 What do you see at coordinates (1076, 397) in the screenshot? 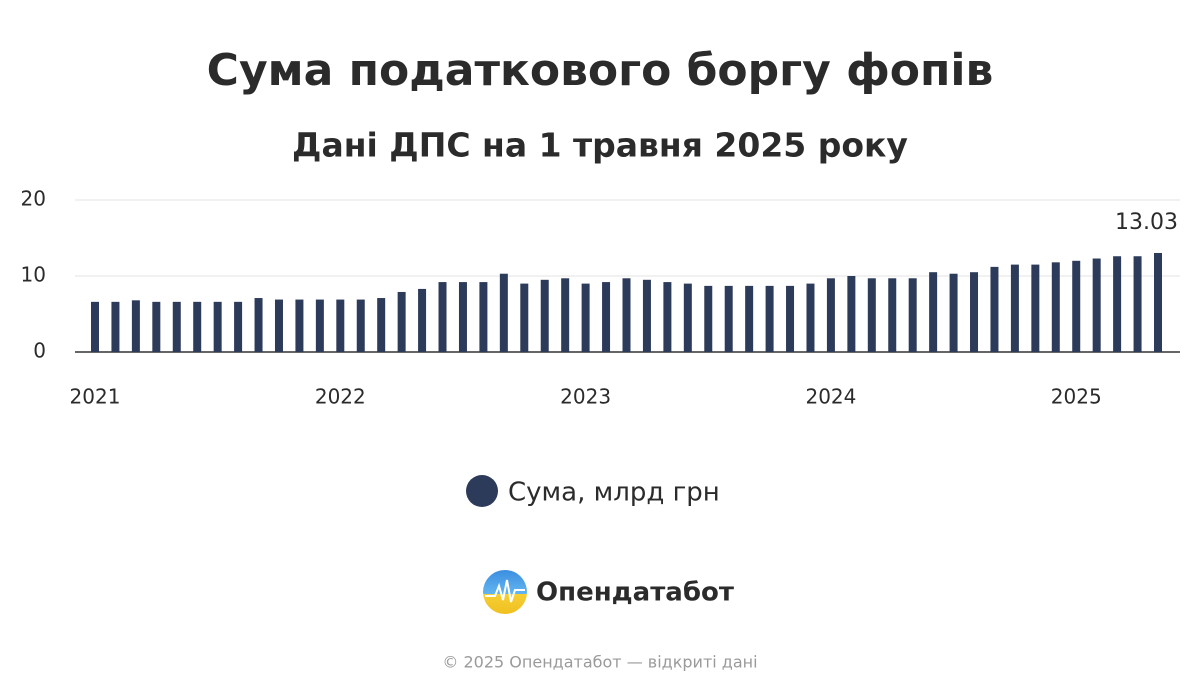
I see `x-tick-label: 2025` at bounding box center [1076, 397].